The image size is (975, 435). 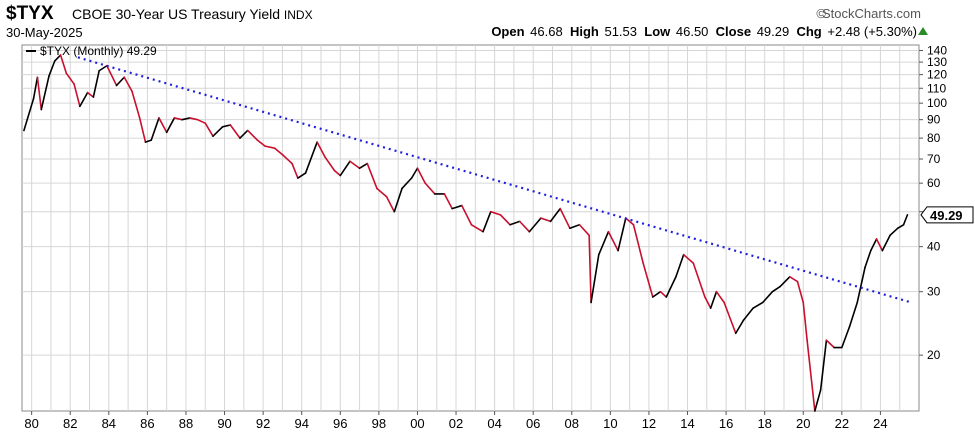 What do you see at coordinates (764, 423) in the screenshot?
I see `x-tick-label: 18` at bounding box center [764, 423].